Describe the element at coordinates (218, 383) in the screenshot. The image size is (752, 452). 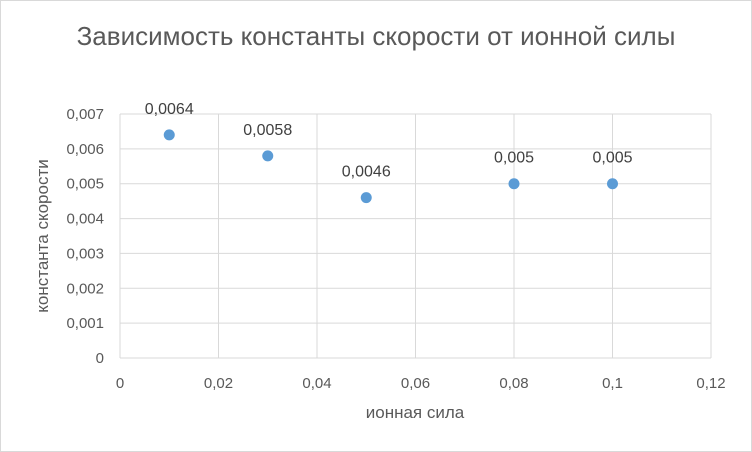
I see `x-tick-label: 0,02` at that location.